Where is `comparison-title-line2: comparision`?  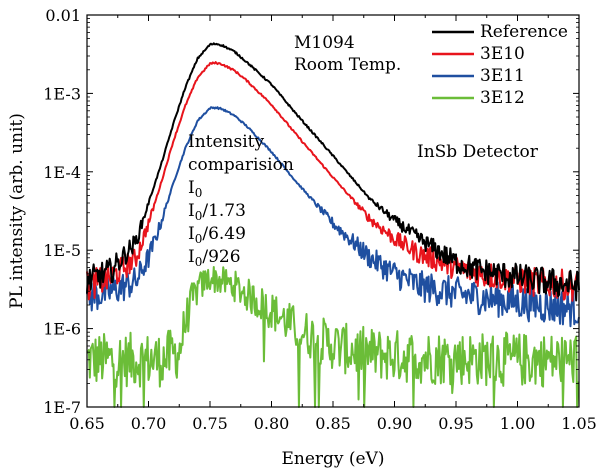
comparison-title-line2: comparision is located at coordinates (241, 165).